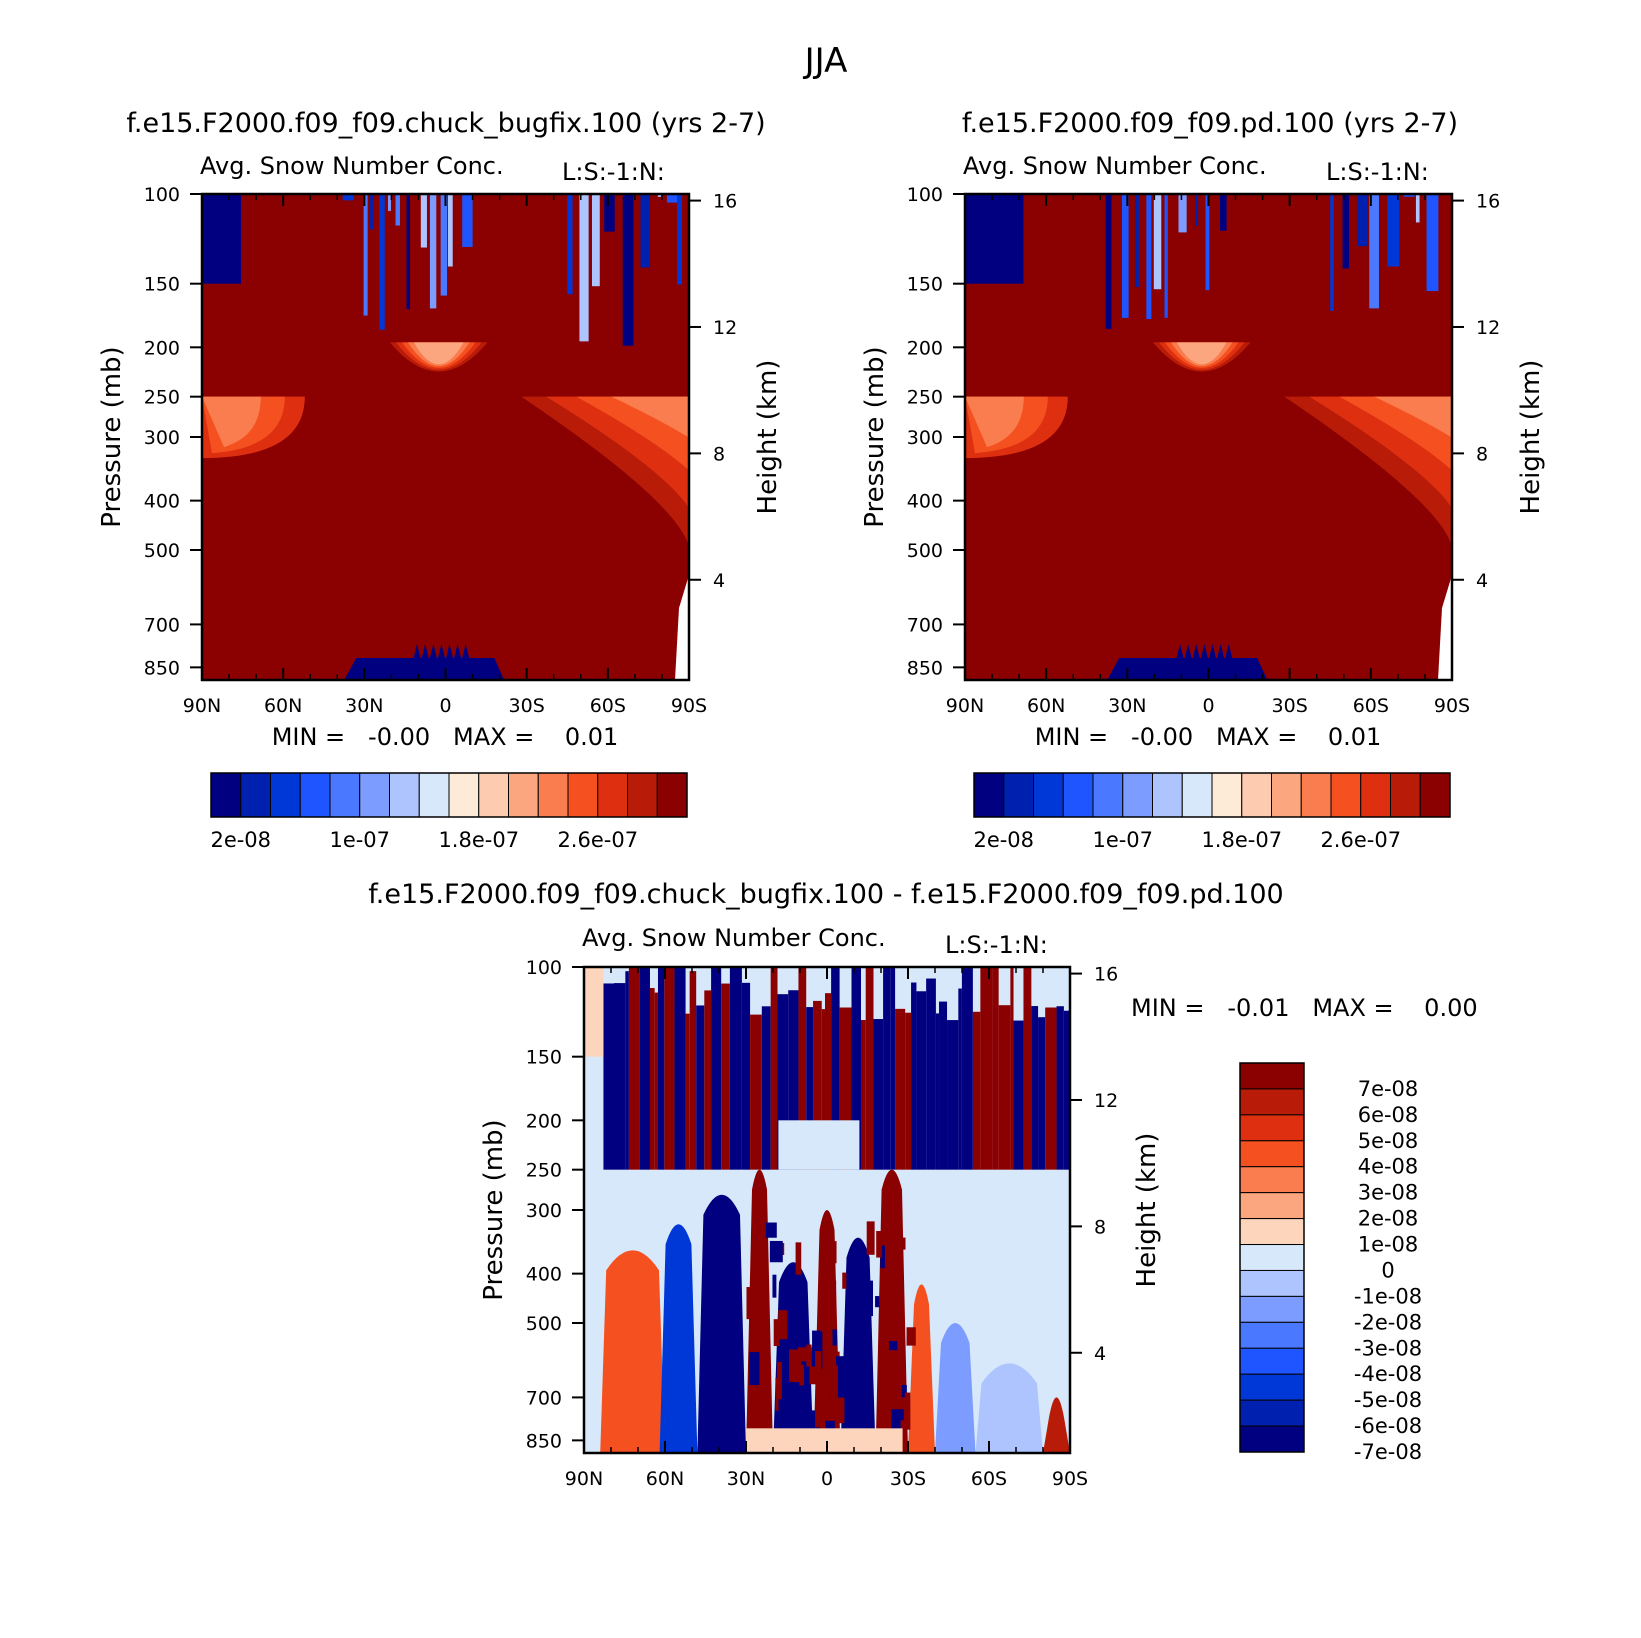  I want to click on colorbar-label: 7e-08, so click(1388, 1089).